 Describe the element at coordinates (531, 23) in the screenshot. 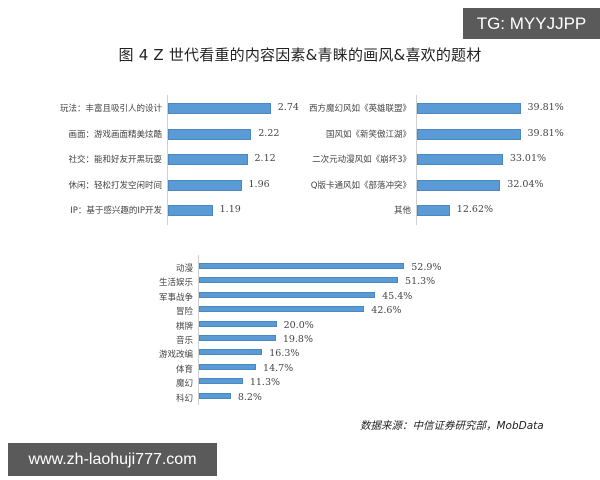

I see `watermark-top: TG: MYYJJPP` at that location.